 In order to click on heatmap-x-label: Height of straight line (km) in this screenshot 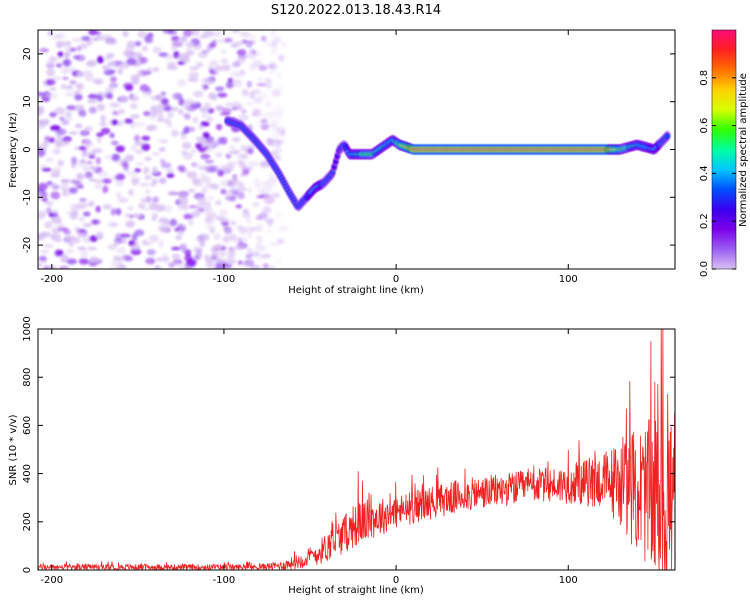, I will do `click(356, 290)`.